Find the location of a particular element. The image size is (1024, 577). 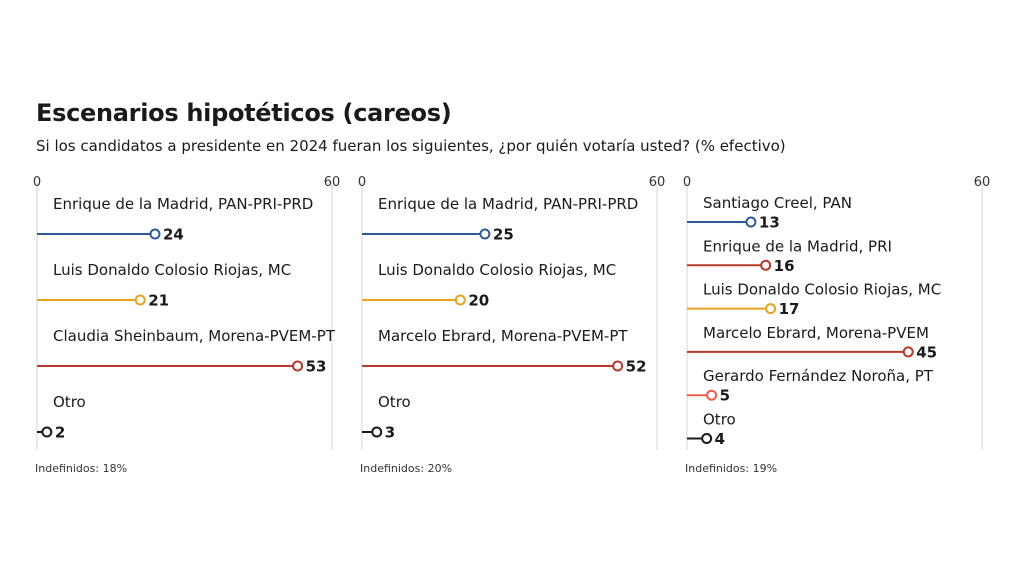

category-label: Gerardo Fernández Noroña, PT is located at coordinates (818, 376).